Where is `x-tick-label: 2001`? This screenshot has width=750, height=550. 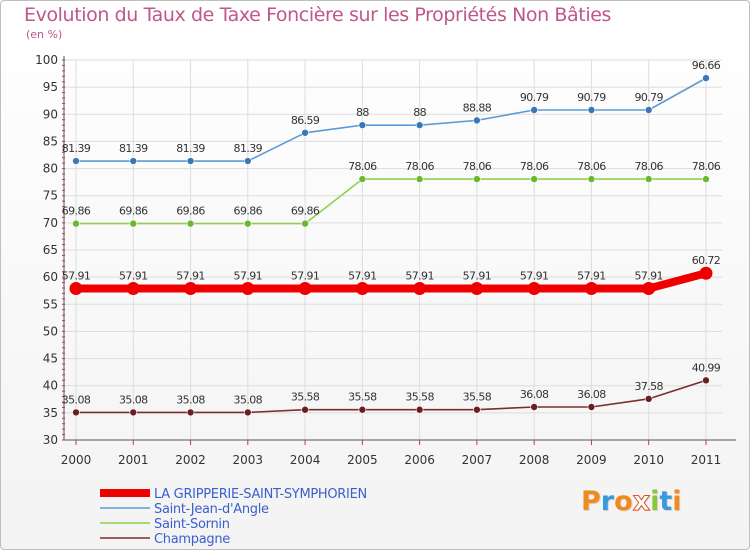
x-tick-label: 2001 is located at coordinates (133, 460).